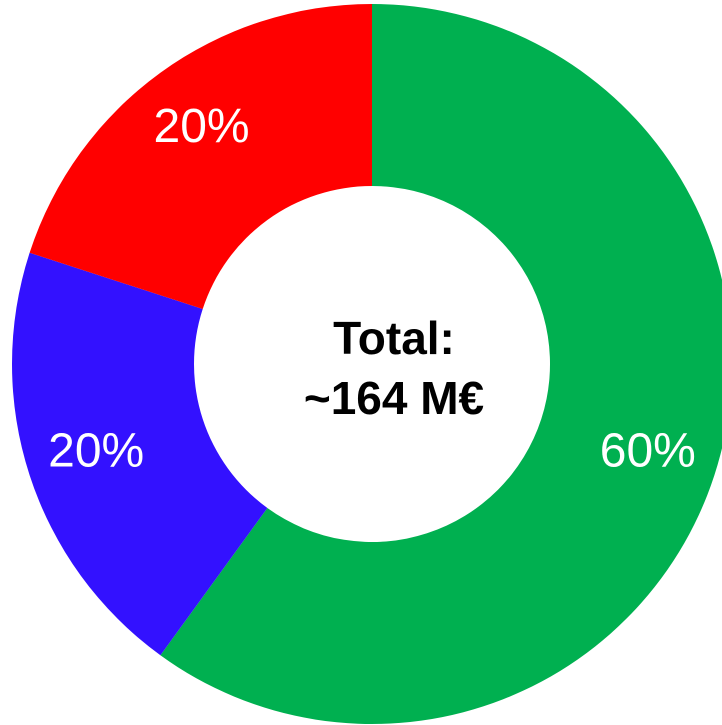 Image resolution: width=722 pixels, height=725 pixels. I want to click on value-label: 60%, so click(648, 450).